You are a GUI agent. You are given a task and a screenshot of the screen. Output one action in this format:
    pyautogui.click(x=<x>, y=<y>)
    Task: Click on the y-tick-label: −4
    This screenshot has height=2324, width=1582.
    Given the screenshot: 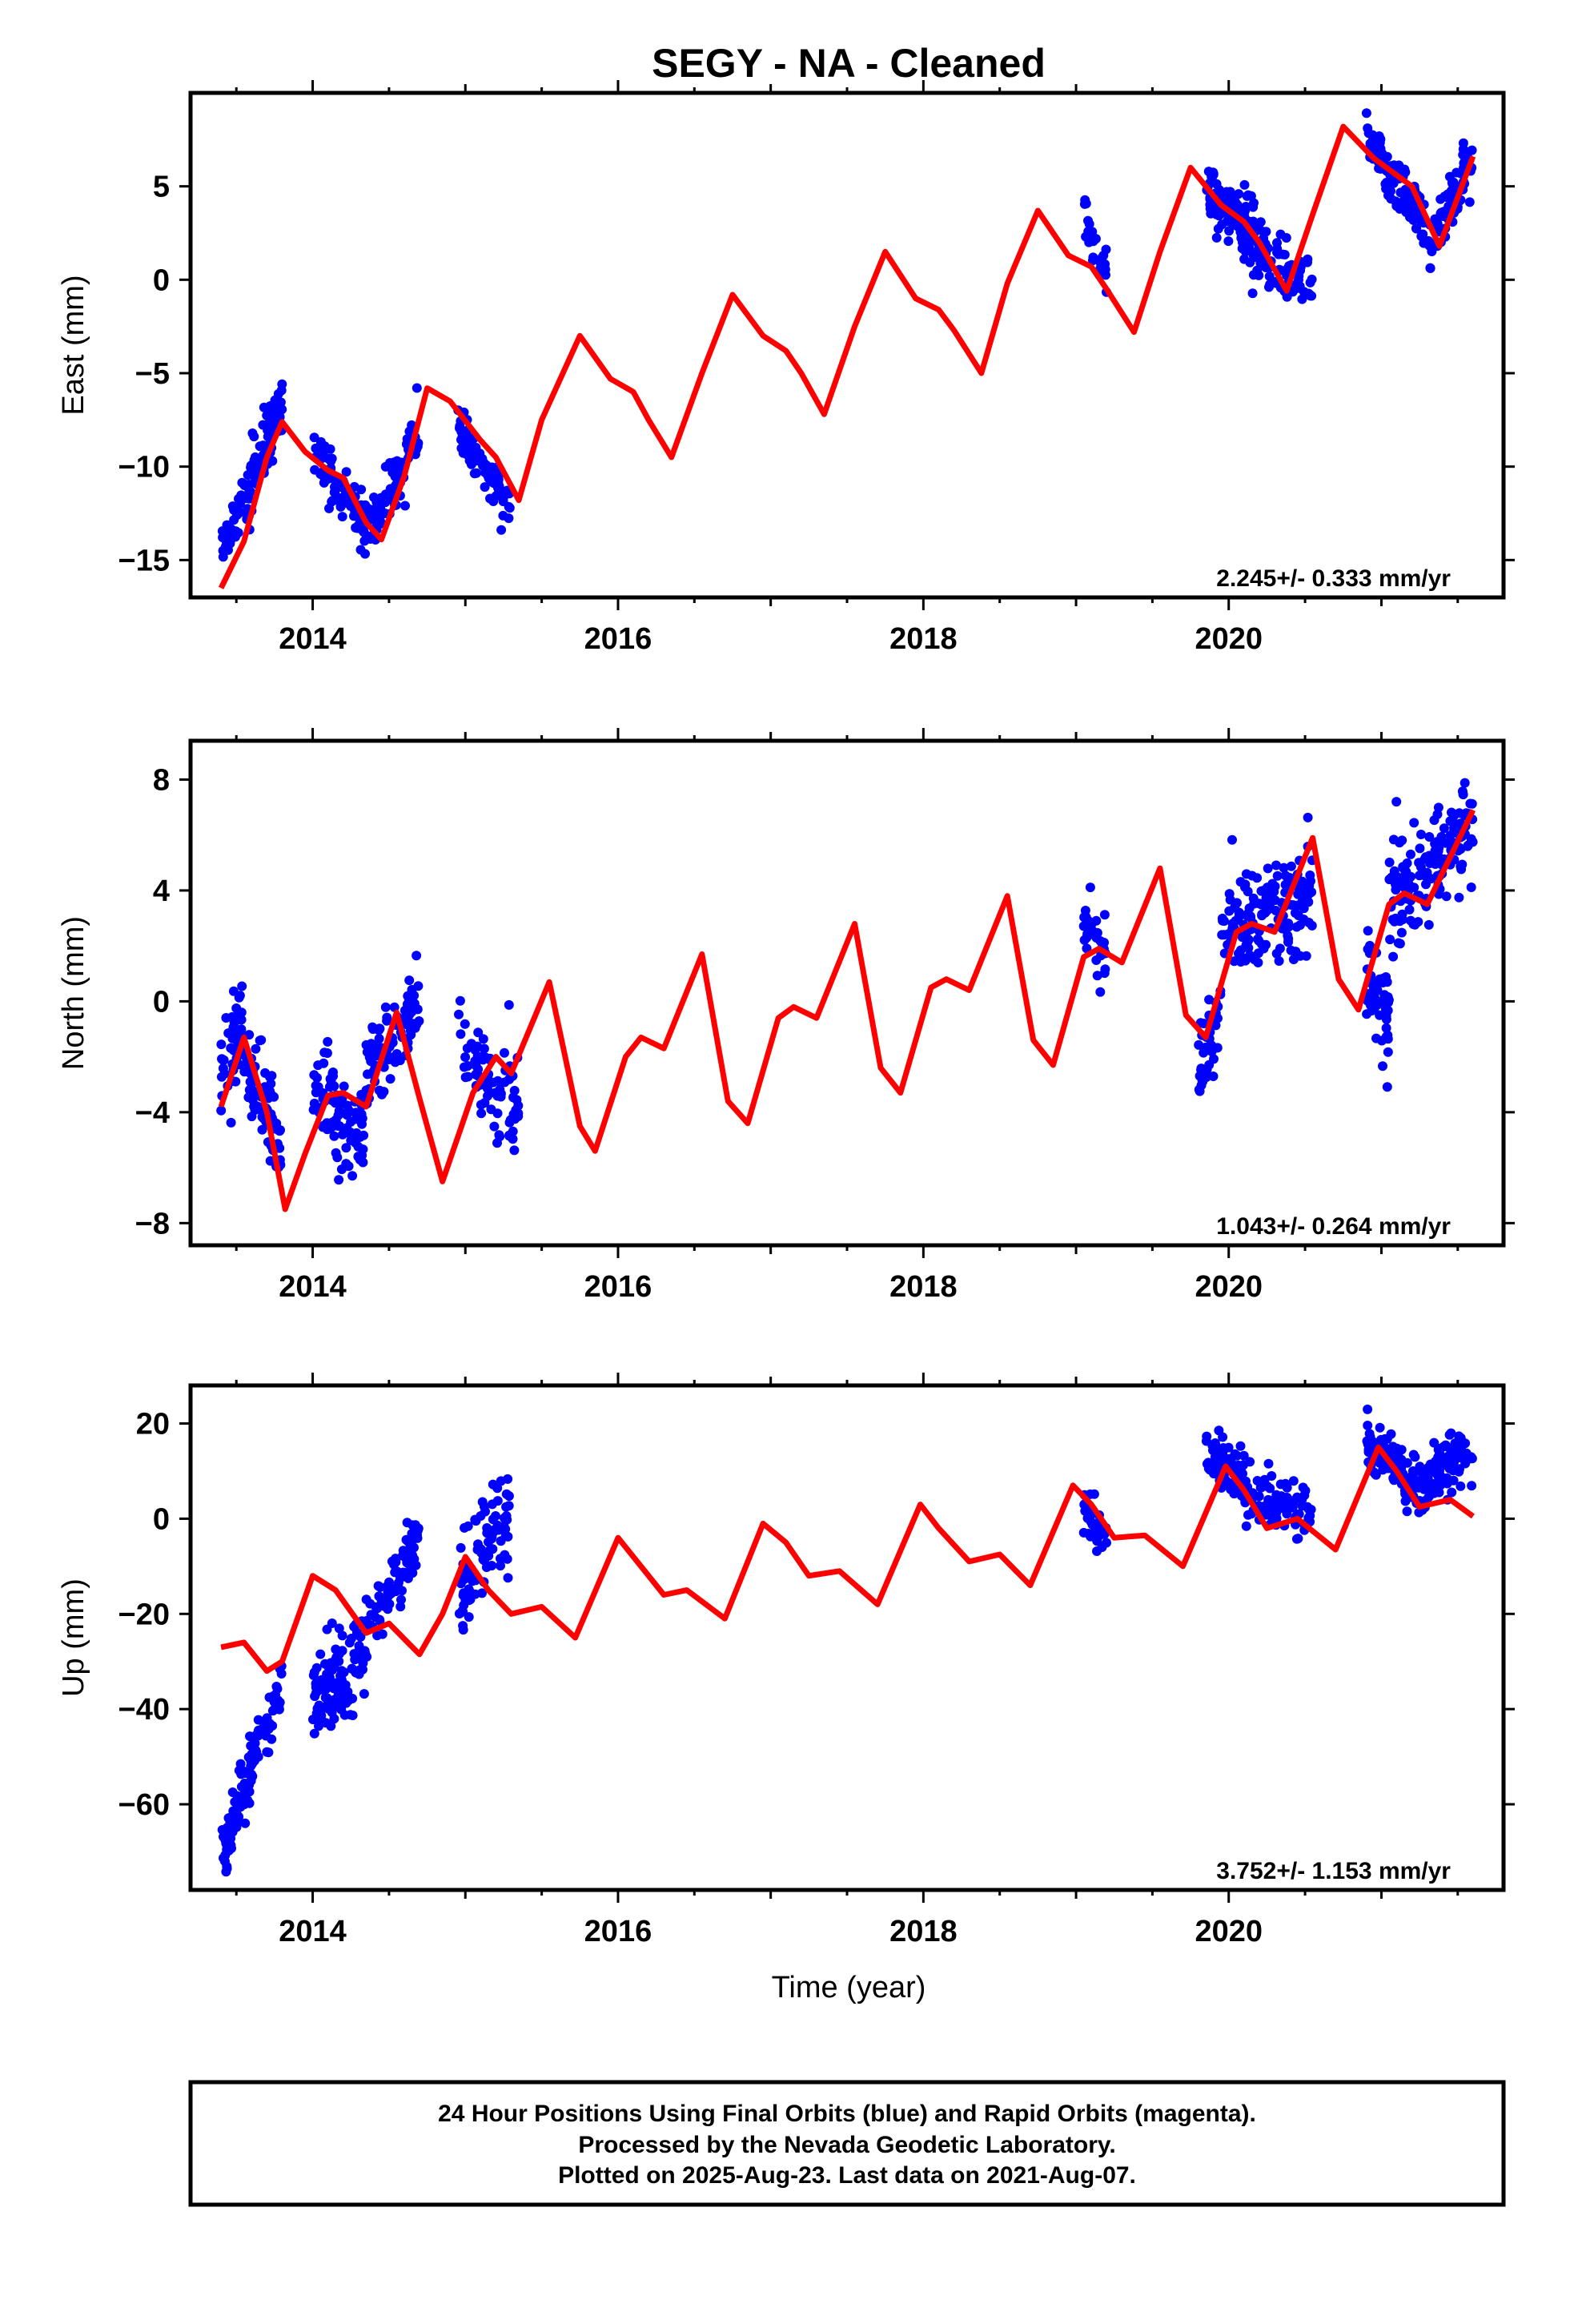 What is the action you would take?
    pyautogui.click(x=152, y=1113)
    